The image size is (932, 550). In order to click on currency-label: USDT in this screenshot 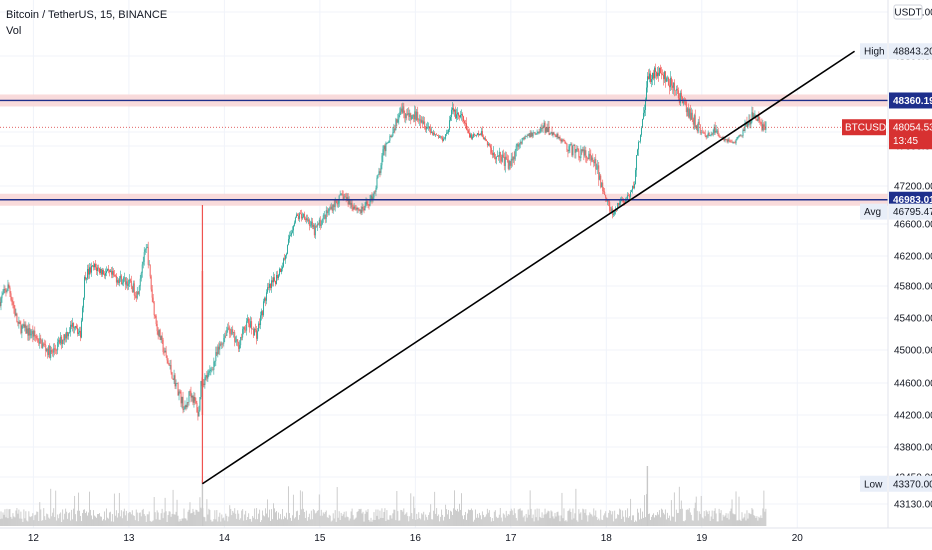, I will do `click(907, 13)`.